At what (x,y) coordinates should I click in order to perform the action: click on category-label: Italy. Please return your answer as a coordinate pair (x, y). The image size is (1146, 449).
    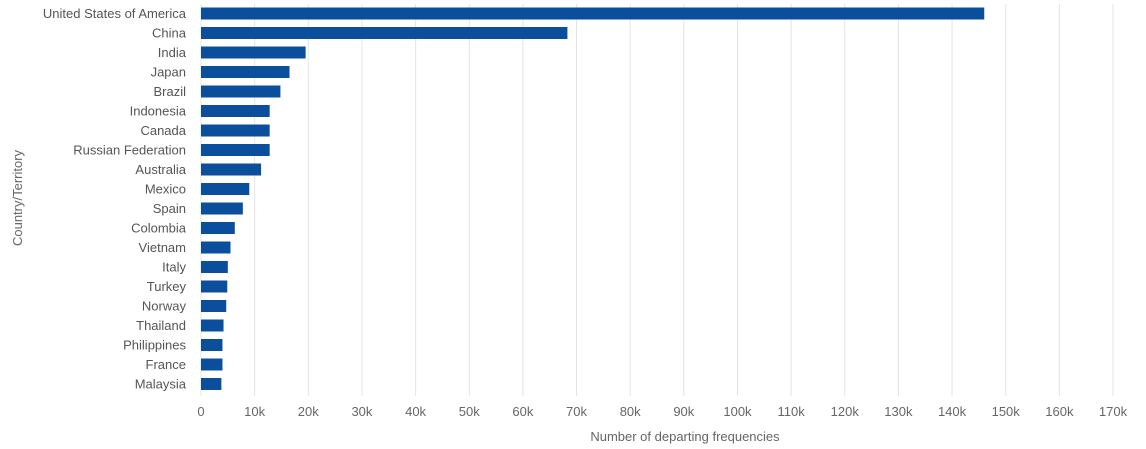
    Looking at the image, I should click on (174, 267).